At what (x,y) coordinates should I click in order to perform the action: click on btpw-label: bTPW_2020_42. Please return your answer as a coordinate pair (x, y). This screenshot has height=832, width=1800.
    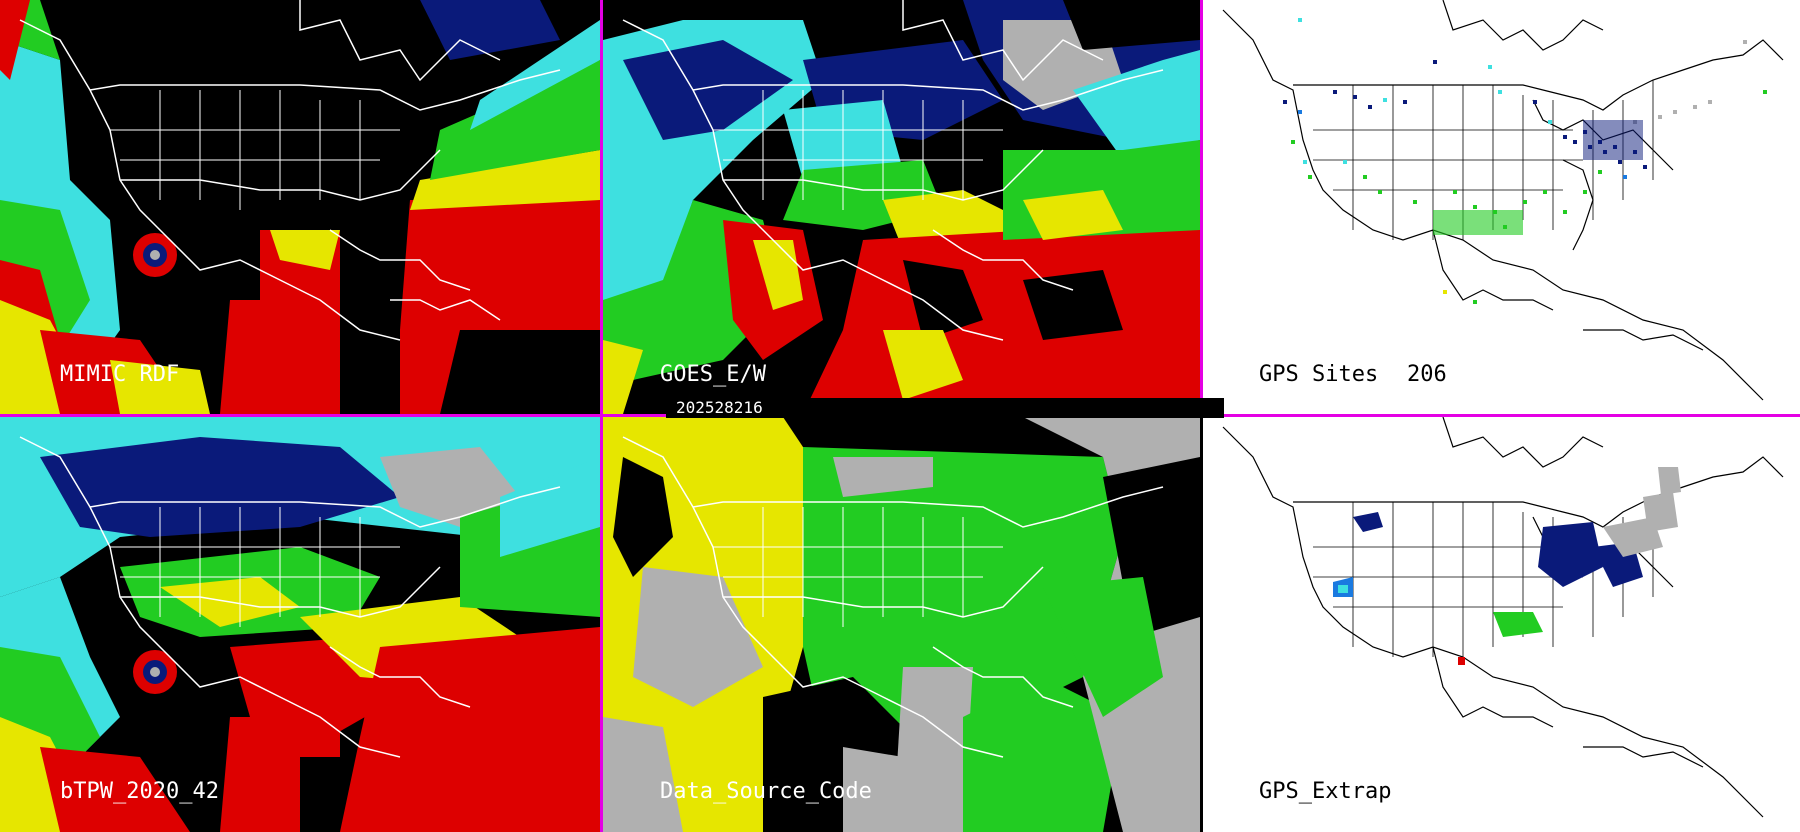
    Looking at the image, I should click on (139, 791).